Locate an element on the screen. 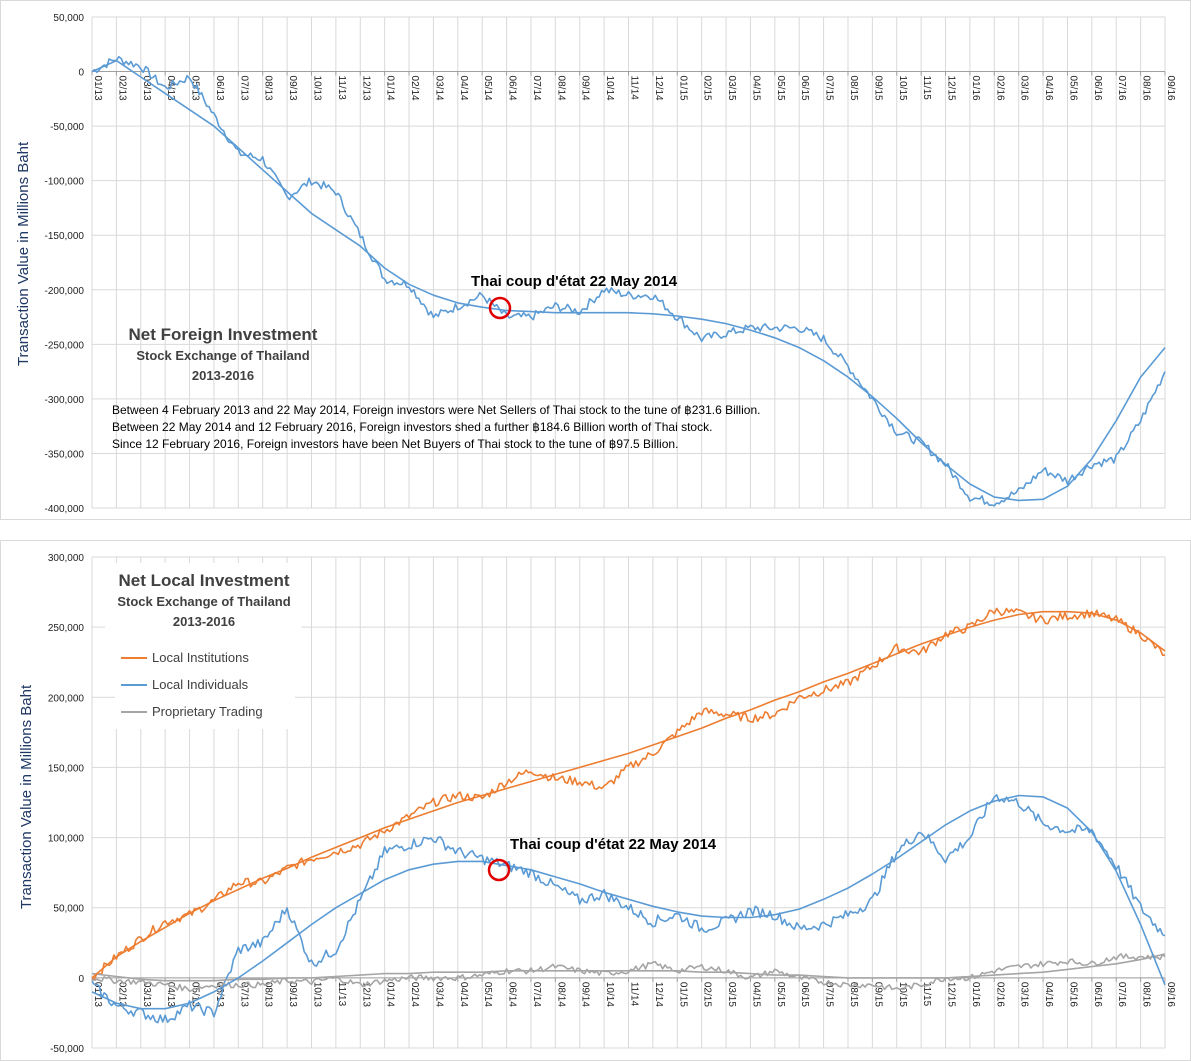  x-tick-label: 06/15 is located at coordinates (804, 994).